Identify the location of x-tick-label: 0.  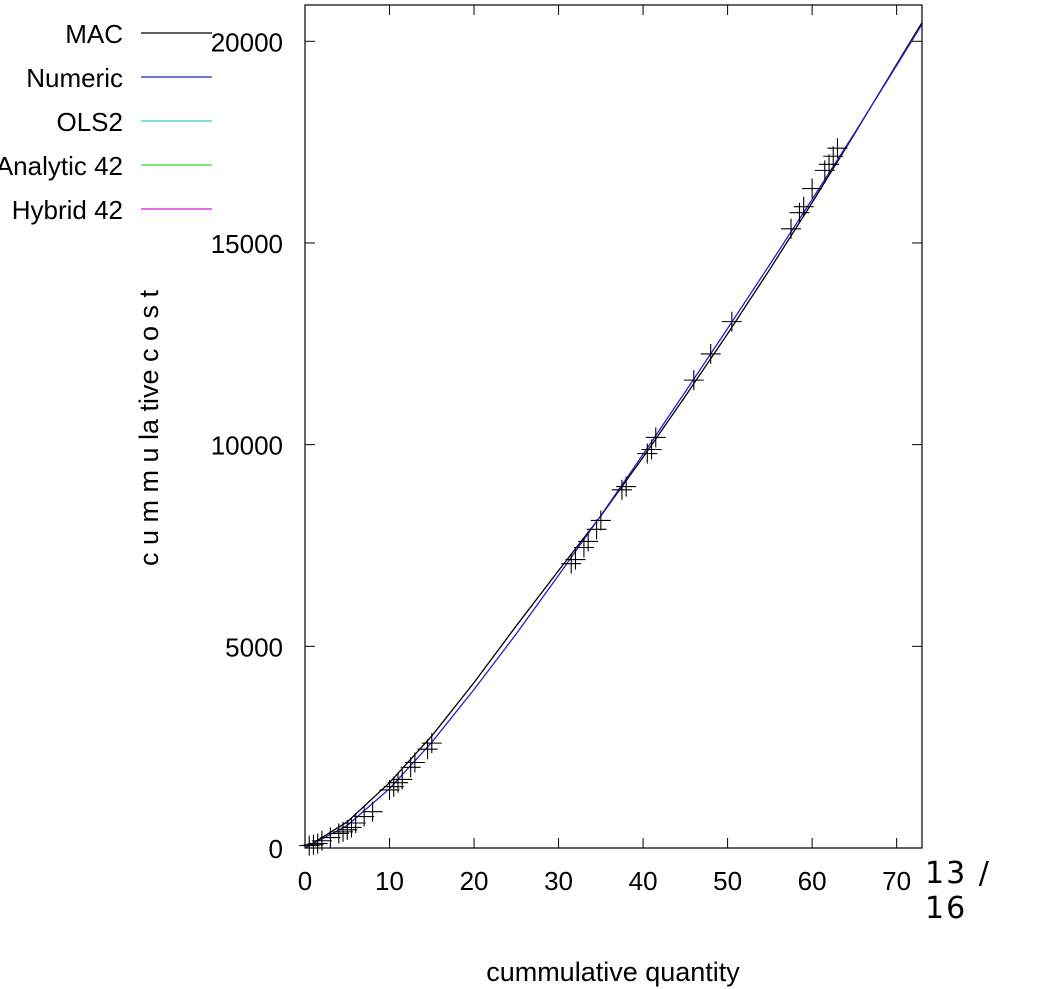
(305, 881).